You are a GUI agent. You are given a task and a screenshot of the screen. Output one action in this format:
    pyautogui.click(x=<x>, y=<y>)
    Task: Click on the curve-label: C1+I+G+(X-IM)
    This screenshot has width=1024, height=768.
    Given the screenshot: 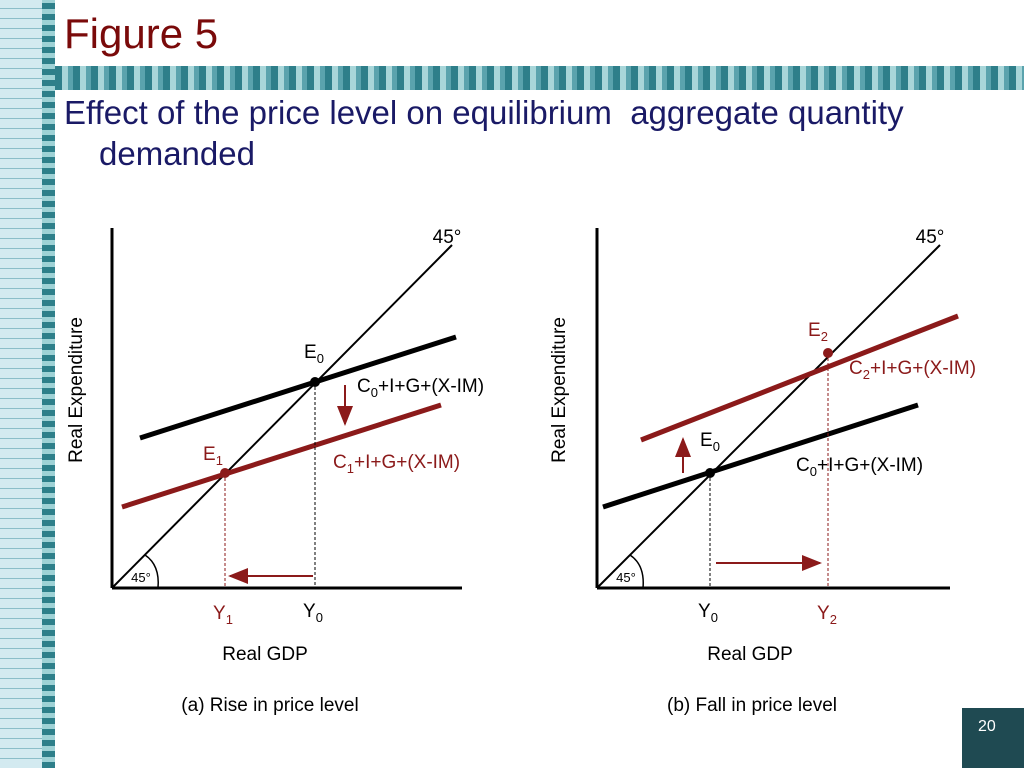 What is the action you would take?
    pyautogui.click(x=396, y=464)
    